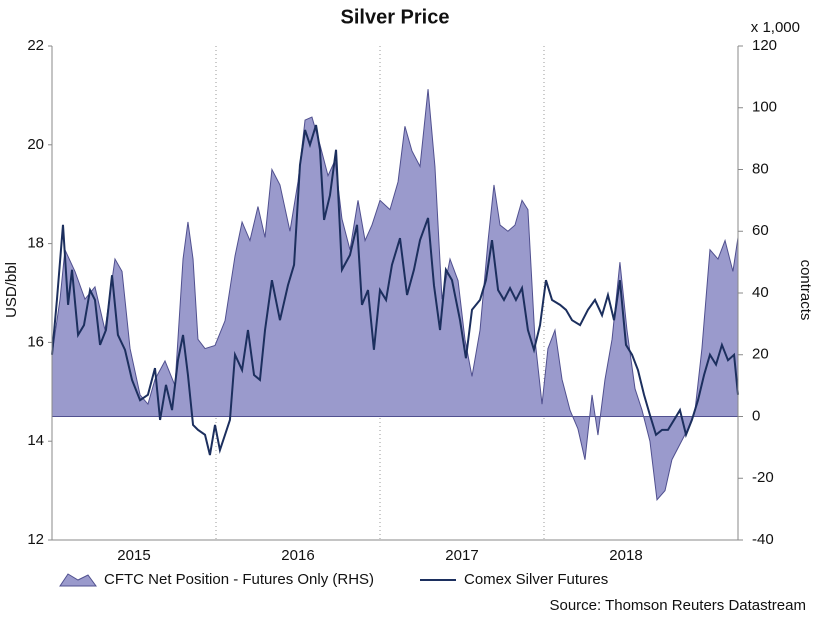  What do you see at coordinates (461, 555) in the screenshot?
I see `x-tick-label: 2017` at bounding box center [461, 555].